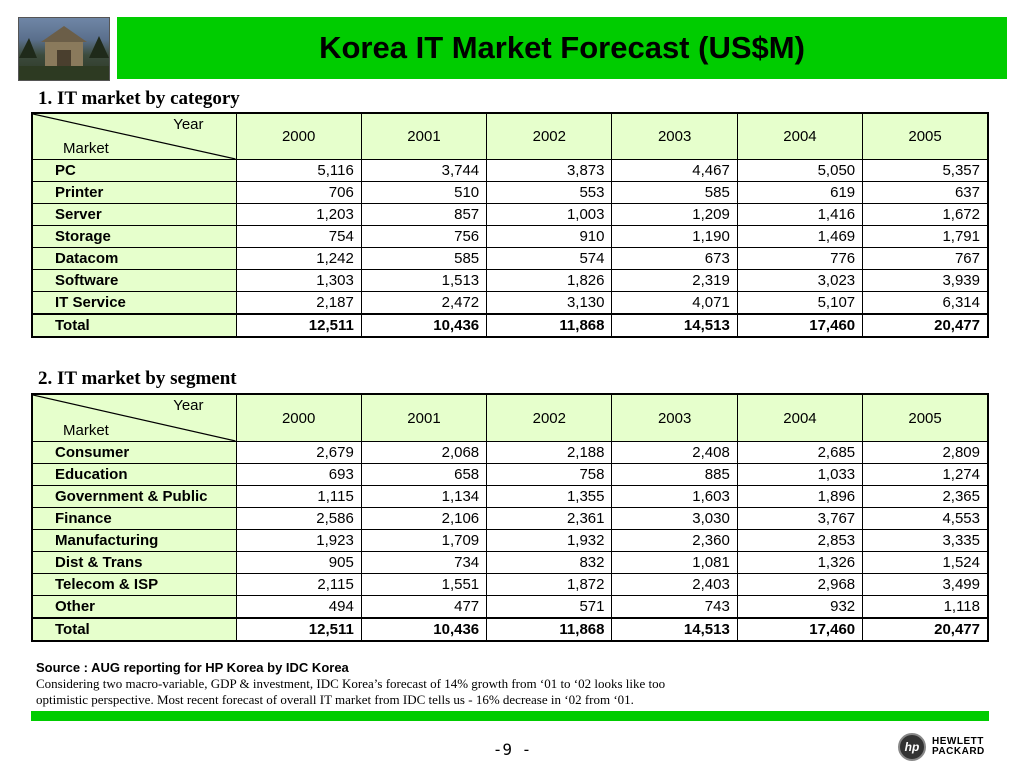  Describe the element at coordinates (800, 452) in the screenshot. I see `value-cell: 2,685` at that location.